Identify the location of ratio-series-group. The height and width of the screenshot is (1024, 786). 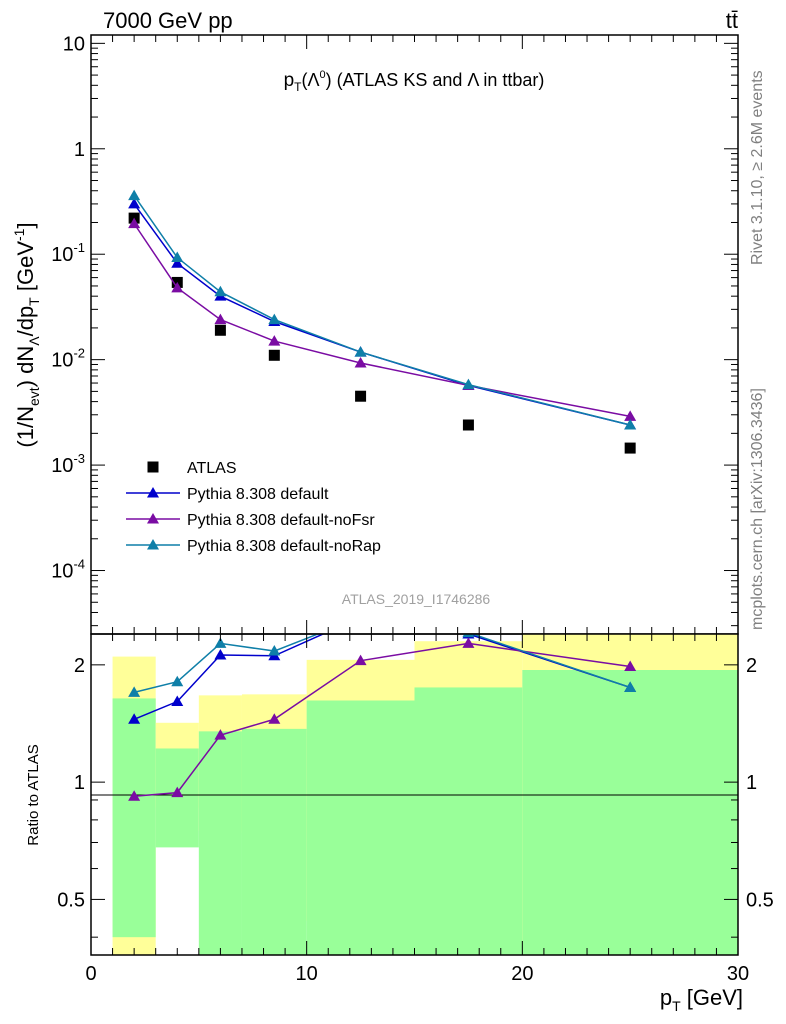
(382, 706).